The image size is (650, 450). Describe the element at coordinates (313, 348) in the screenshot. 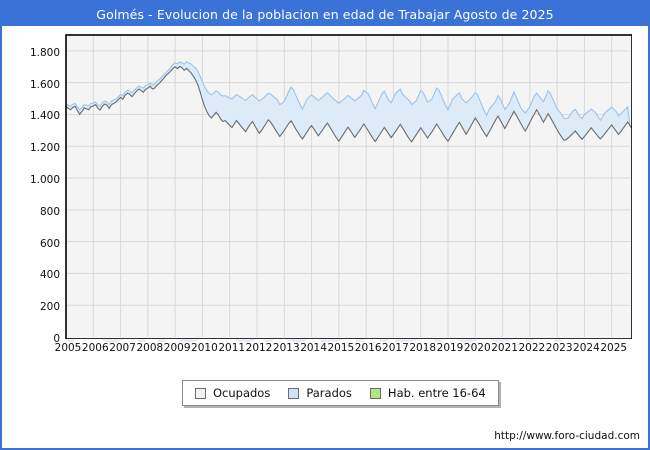

I see `x-tick-label: 2014` at that location.